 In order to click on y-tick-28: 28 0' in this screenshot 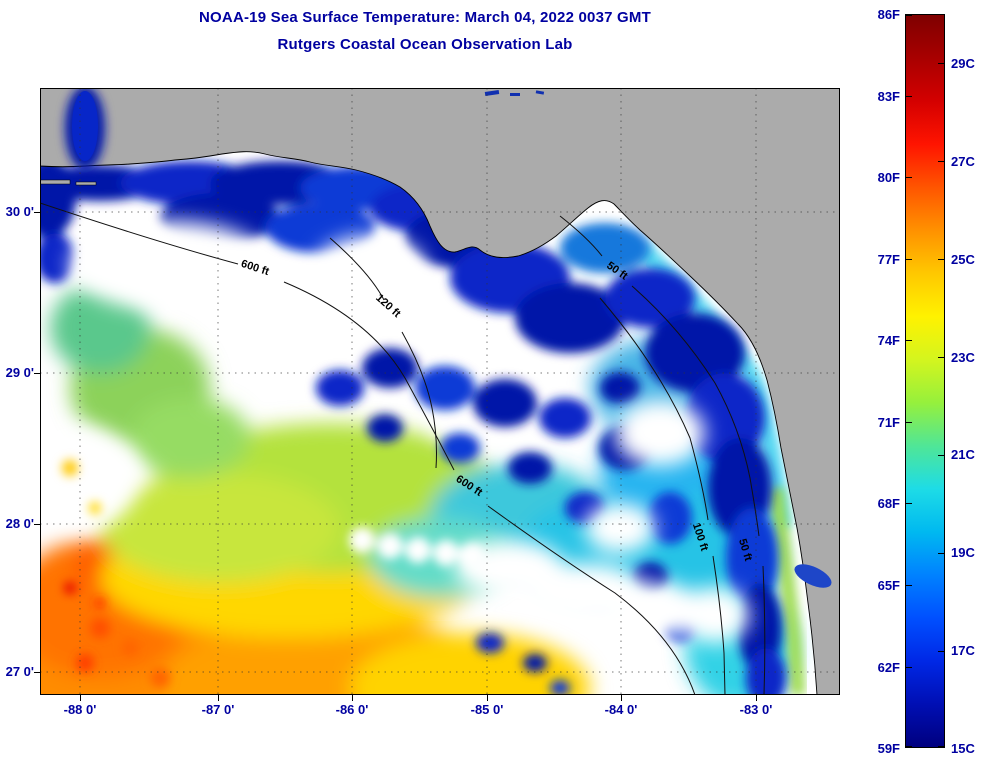, I will do `click(19, 523)`.